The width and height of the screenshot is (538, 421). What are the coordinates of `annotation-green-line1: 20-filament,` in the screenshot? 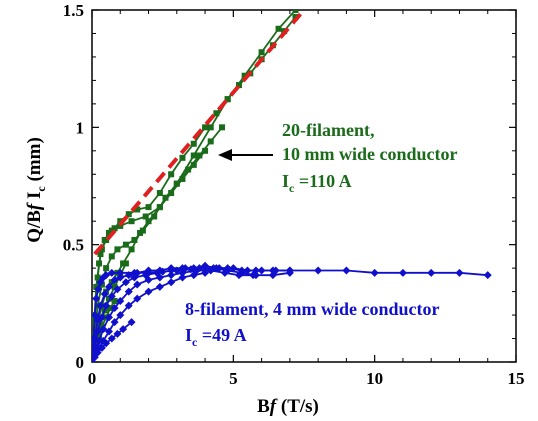 It's located at (328, 130).